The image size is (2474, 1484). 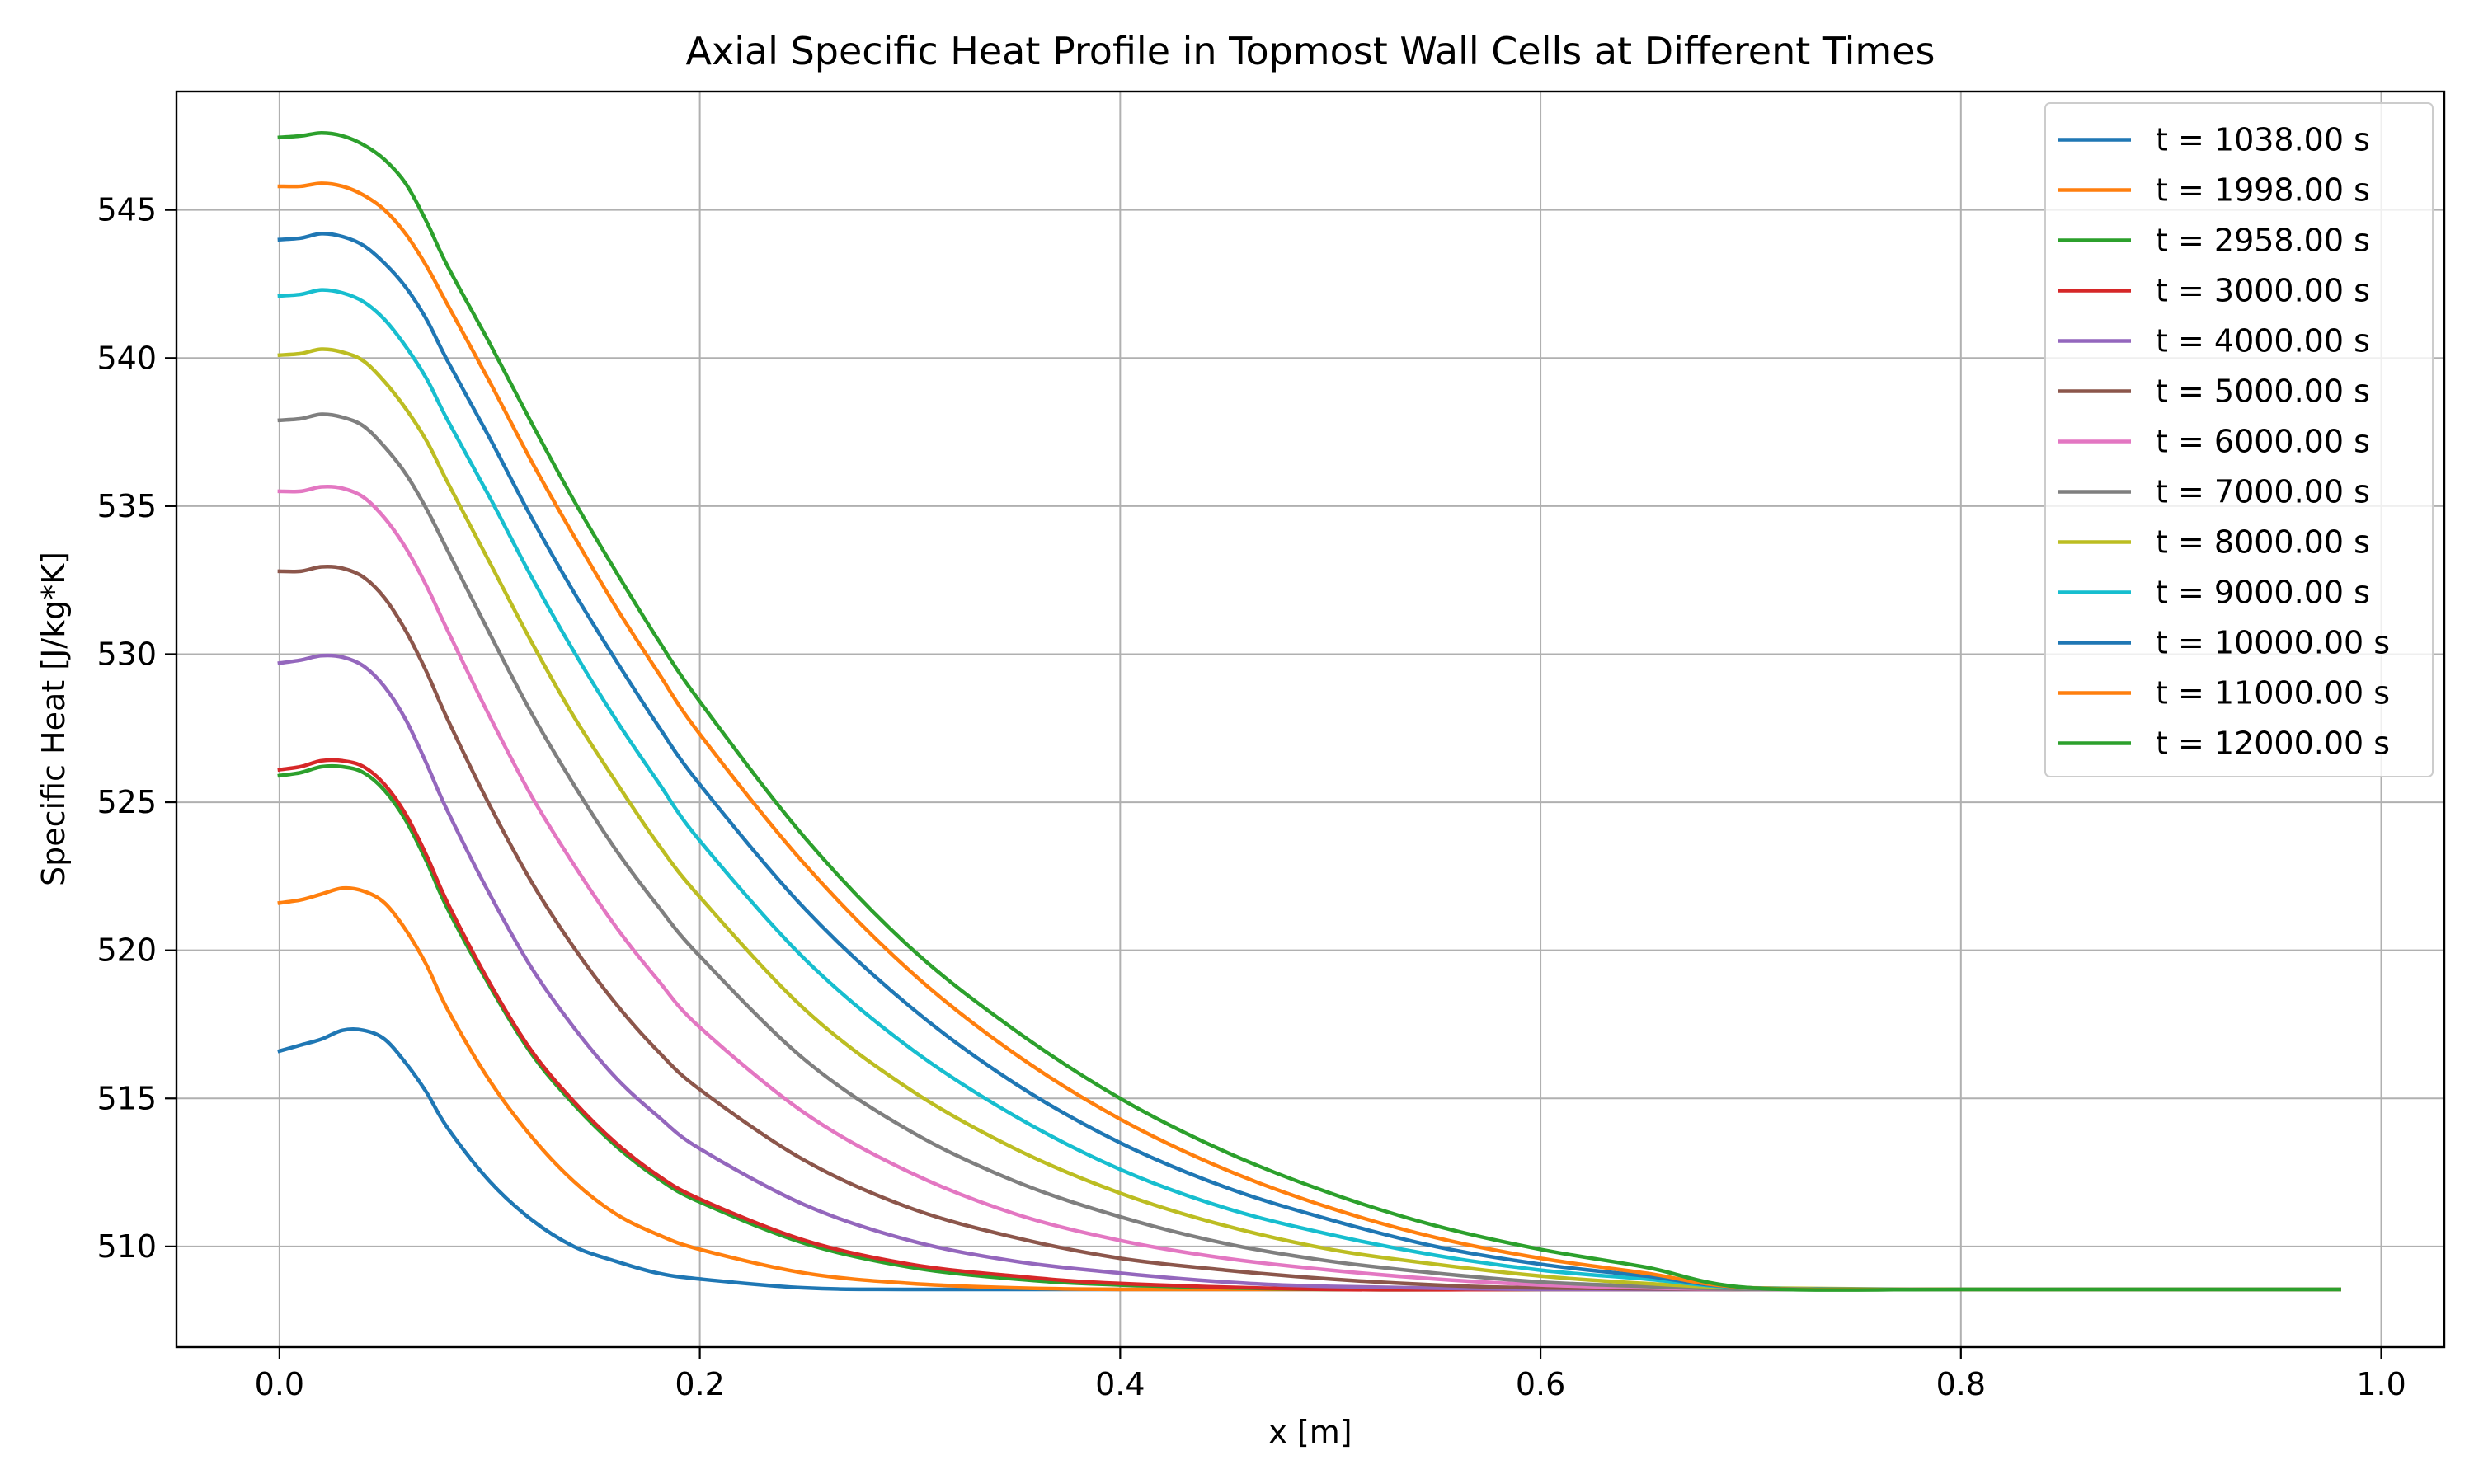 What do you see at coordinates (126, 950) in the screenshot?
I see `y-tick-label: 520` at bounding box center [126, 950].